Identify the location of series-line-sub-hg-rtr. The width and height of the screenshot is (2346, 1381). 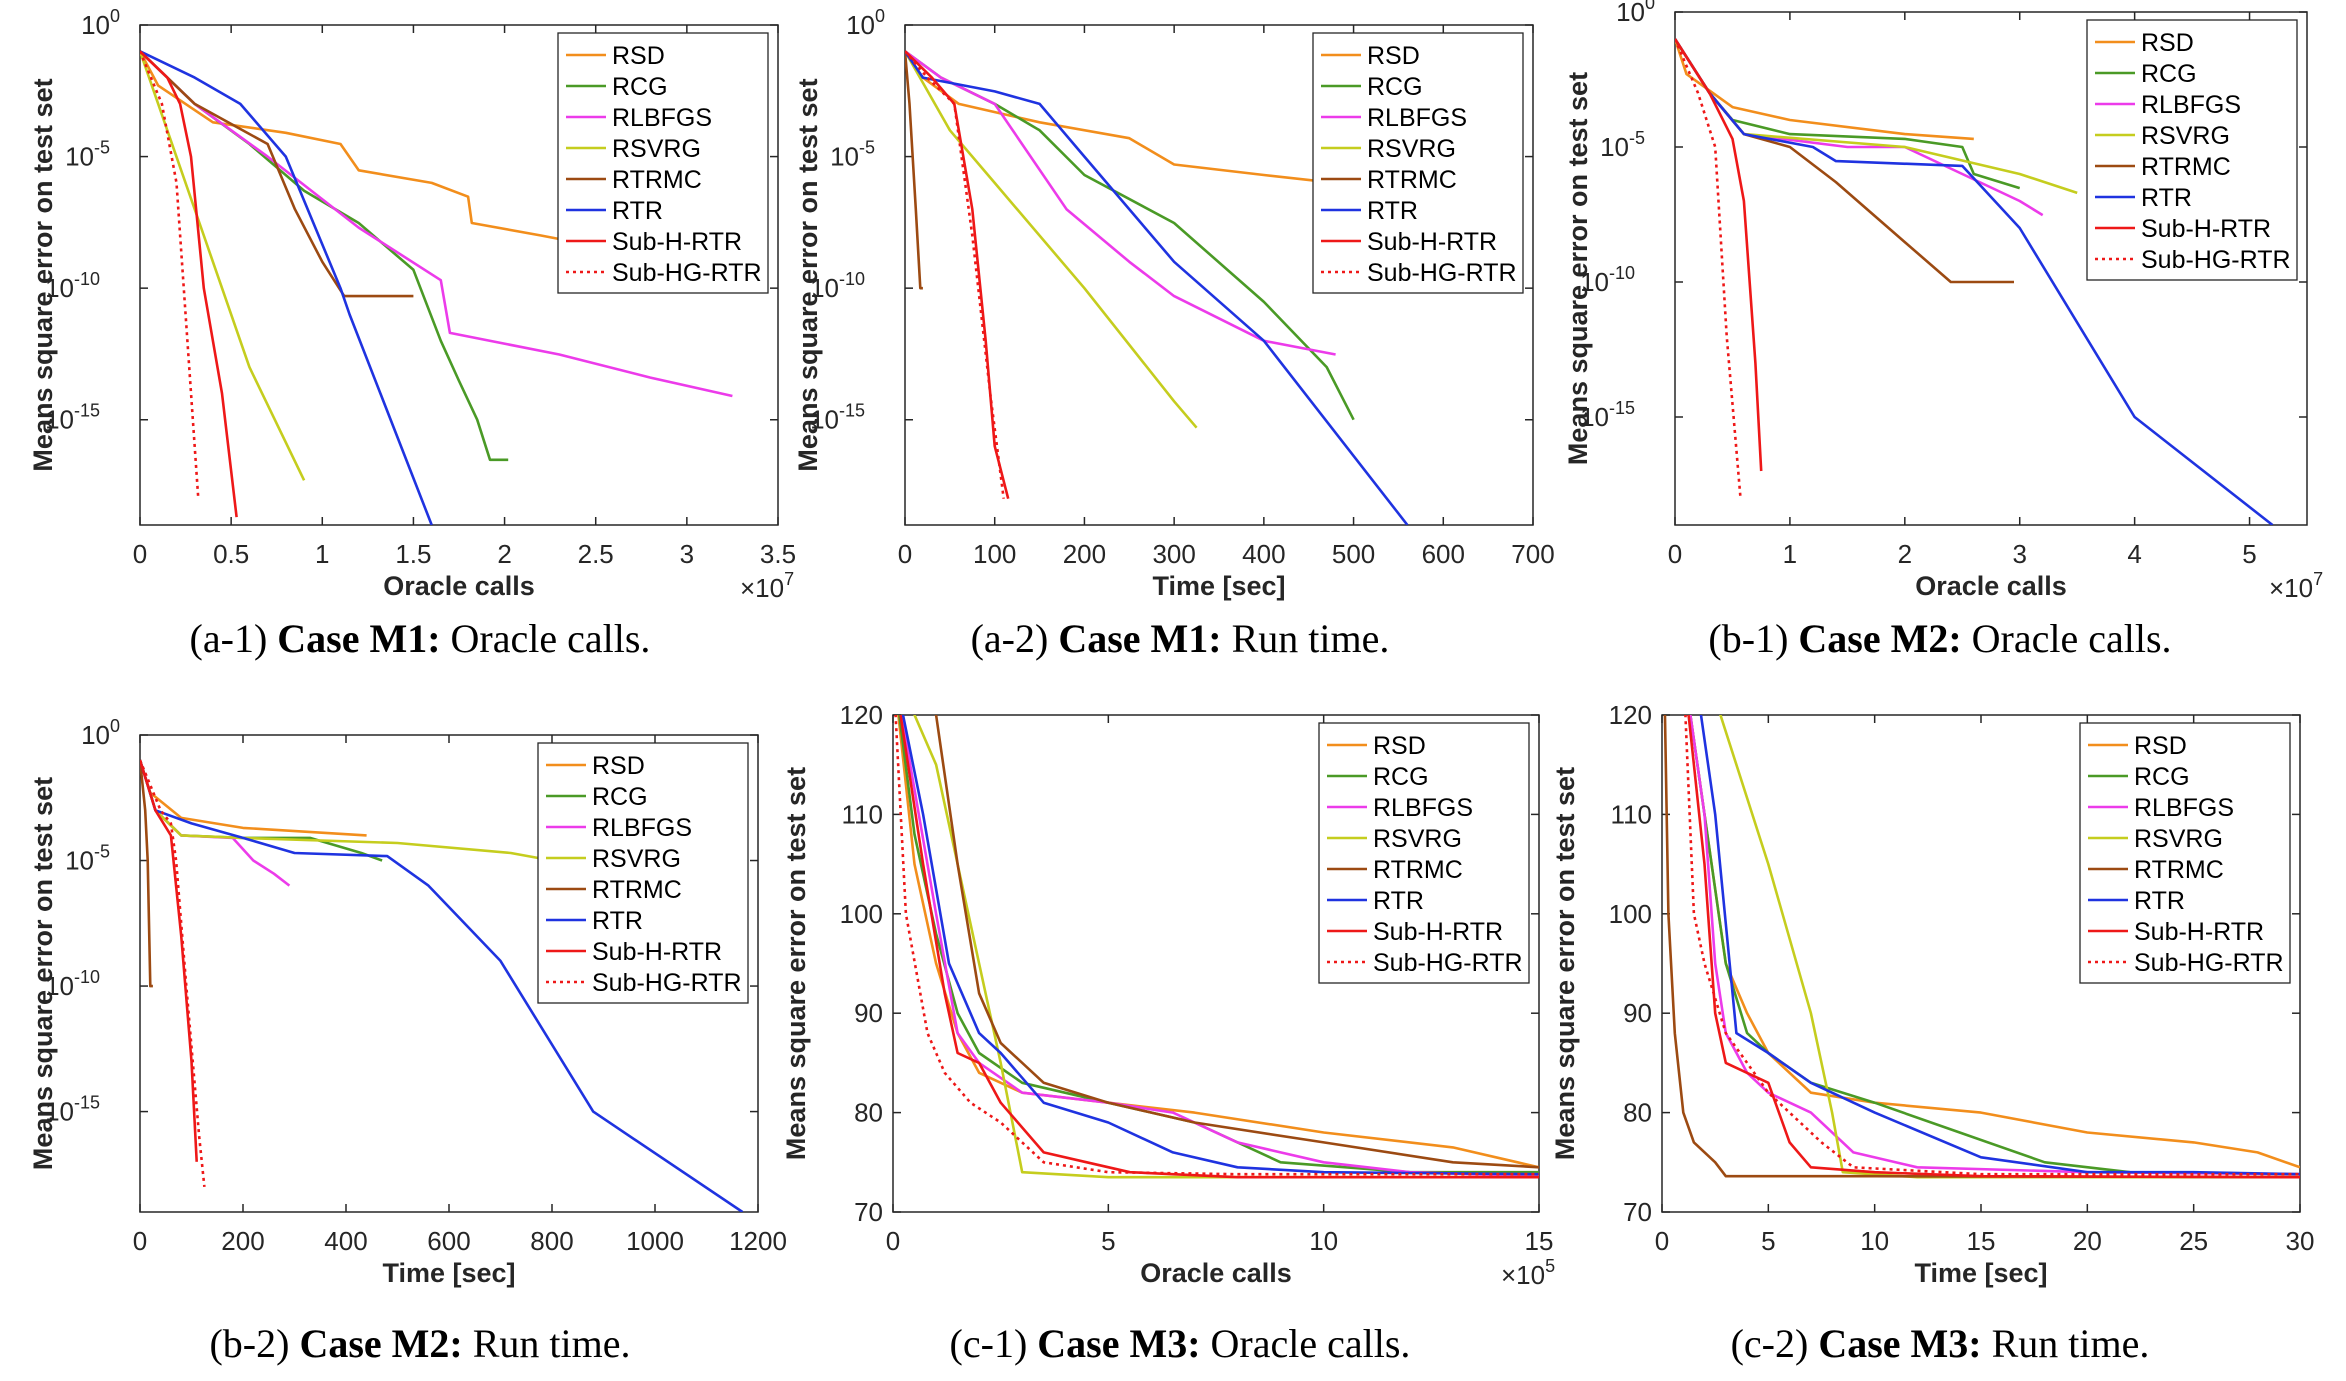
(173, 973).